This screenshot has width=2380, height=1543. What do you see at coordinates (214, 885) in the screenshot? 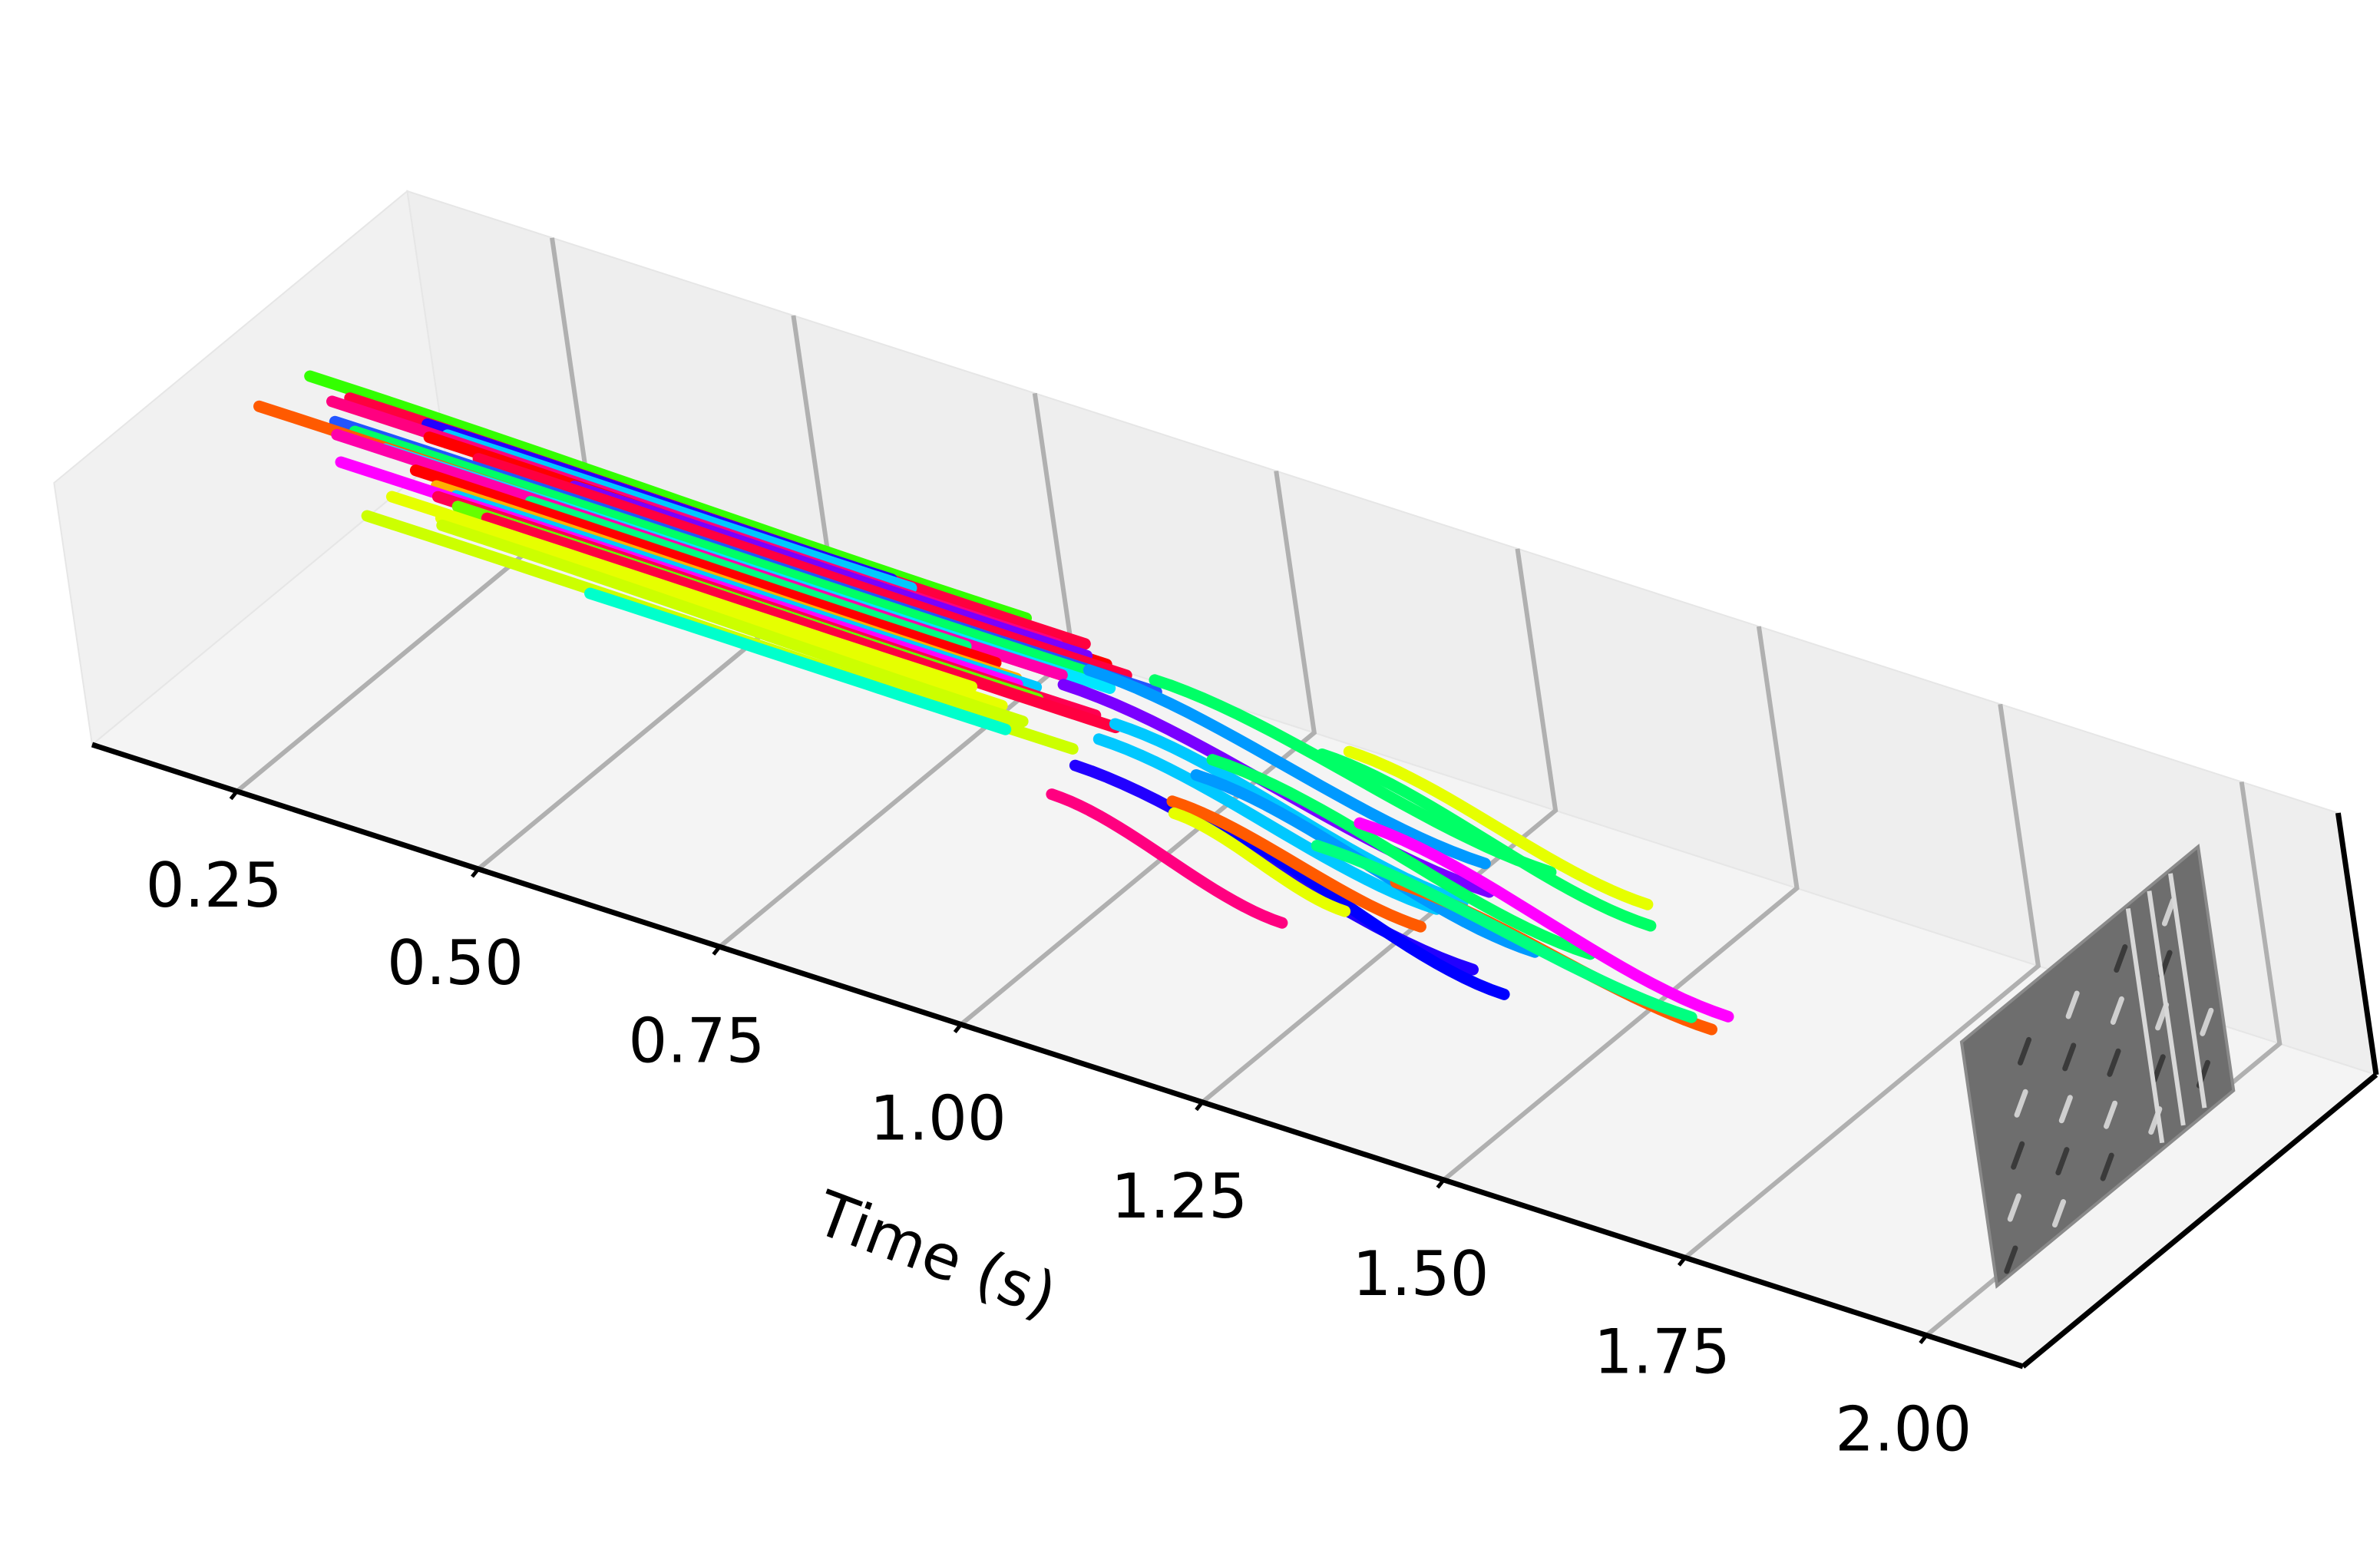
I see `x-tick-label: 0.25` at bounding box center [214, 885].